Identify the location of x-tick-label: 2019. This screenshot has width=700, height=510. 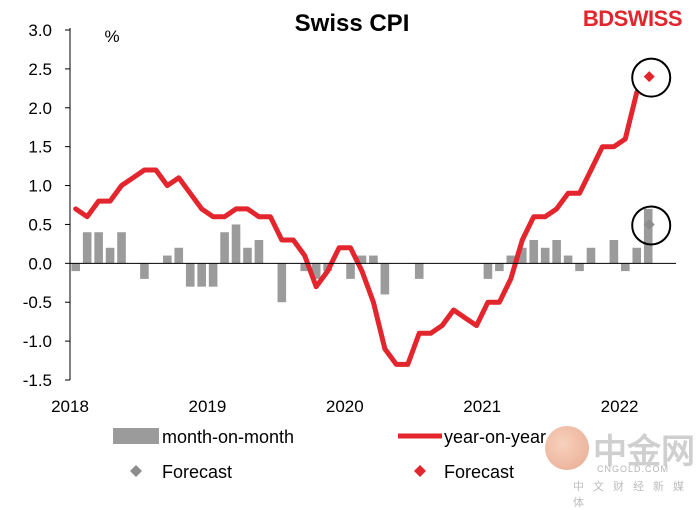
(207, 406).